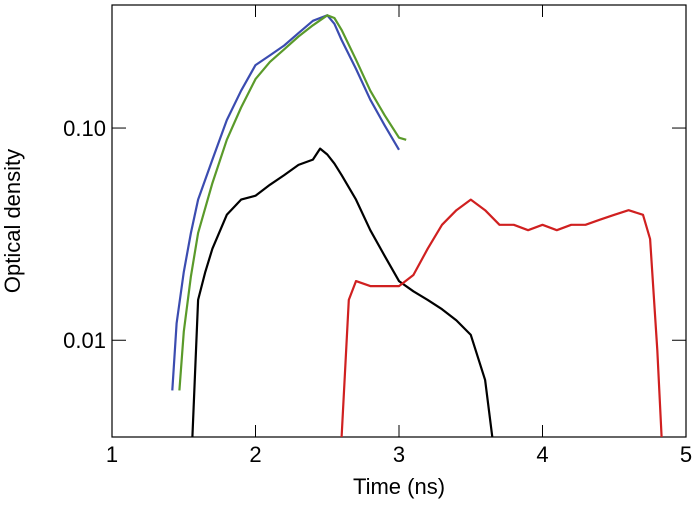 The height and width of the screenshot is (509, 700). What do you see at coordinates (399, 486) in the screenshot?
I see `x-axis-label: Time (ns)` at bounding box center [399, 486].